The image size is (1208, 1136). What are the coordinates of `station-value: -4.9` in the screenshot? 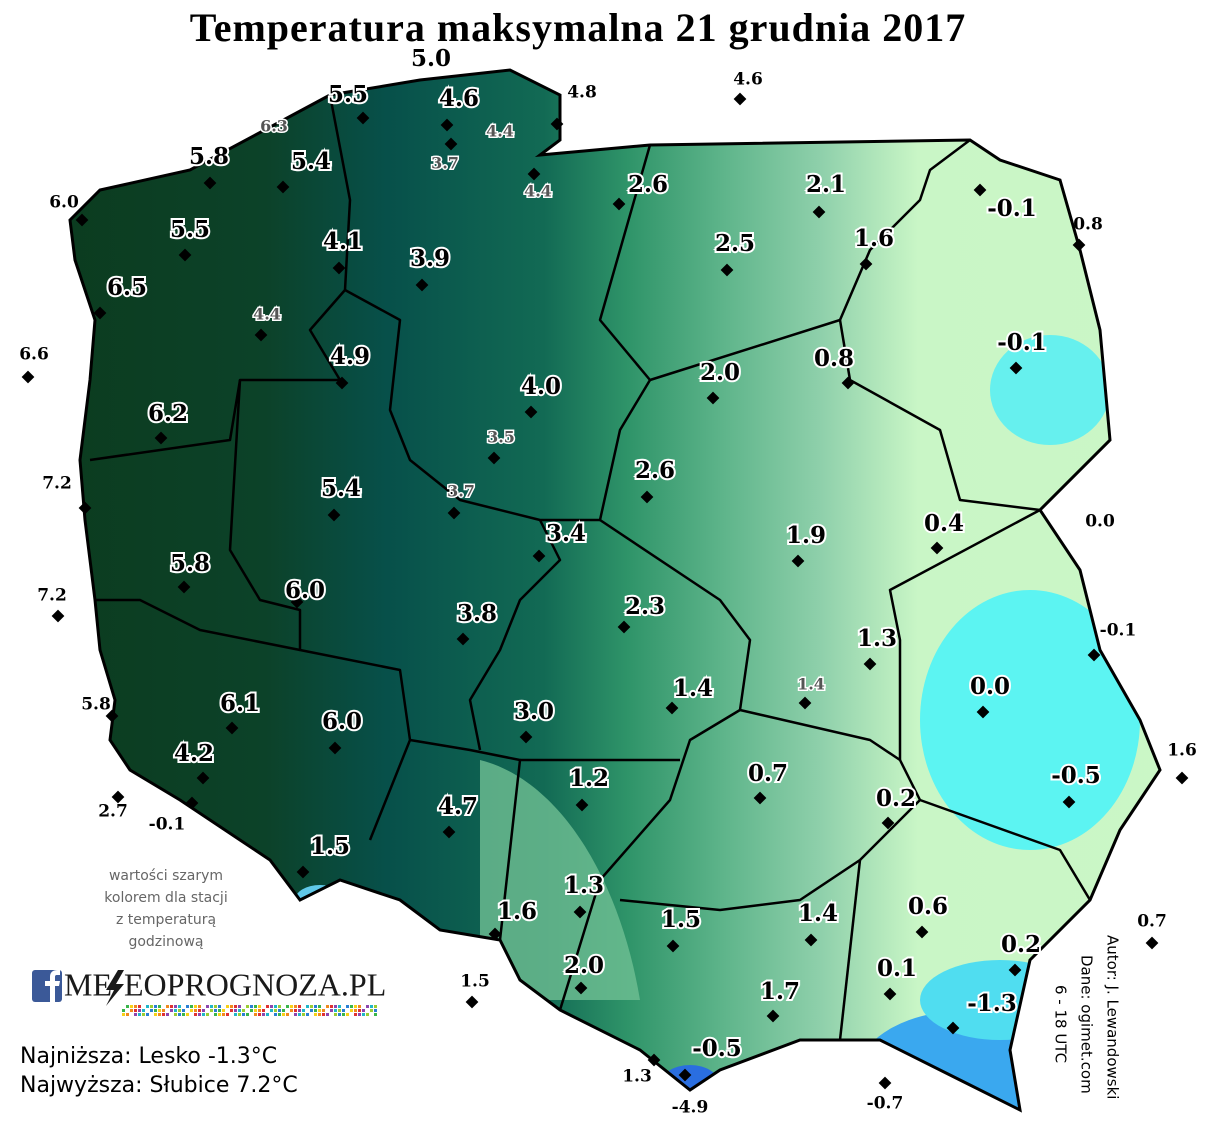 It's located at (690, 1108).